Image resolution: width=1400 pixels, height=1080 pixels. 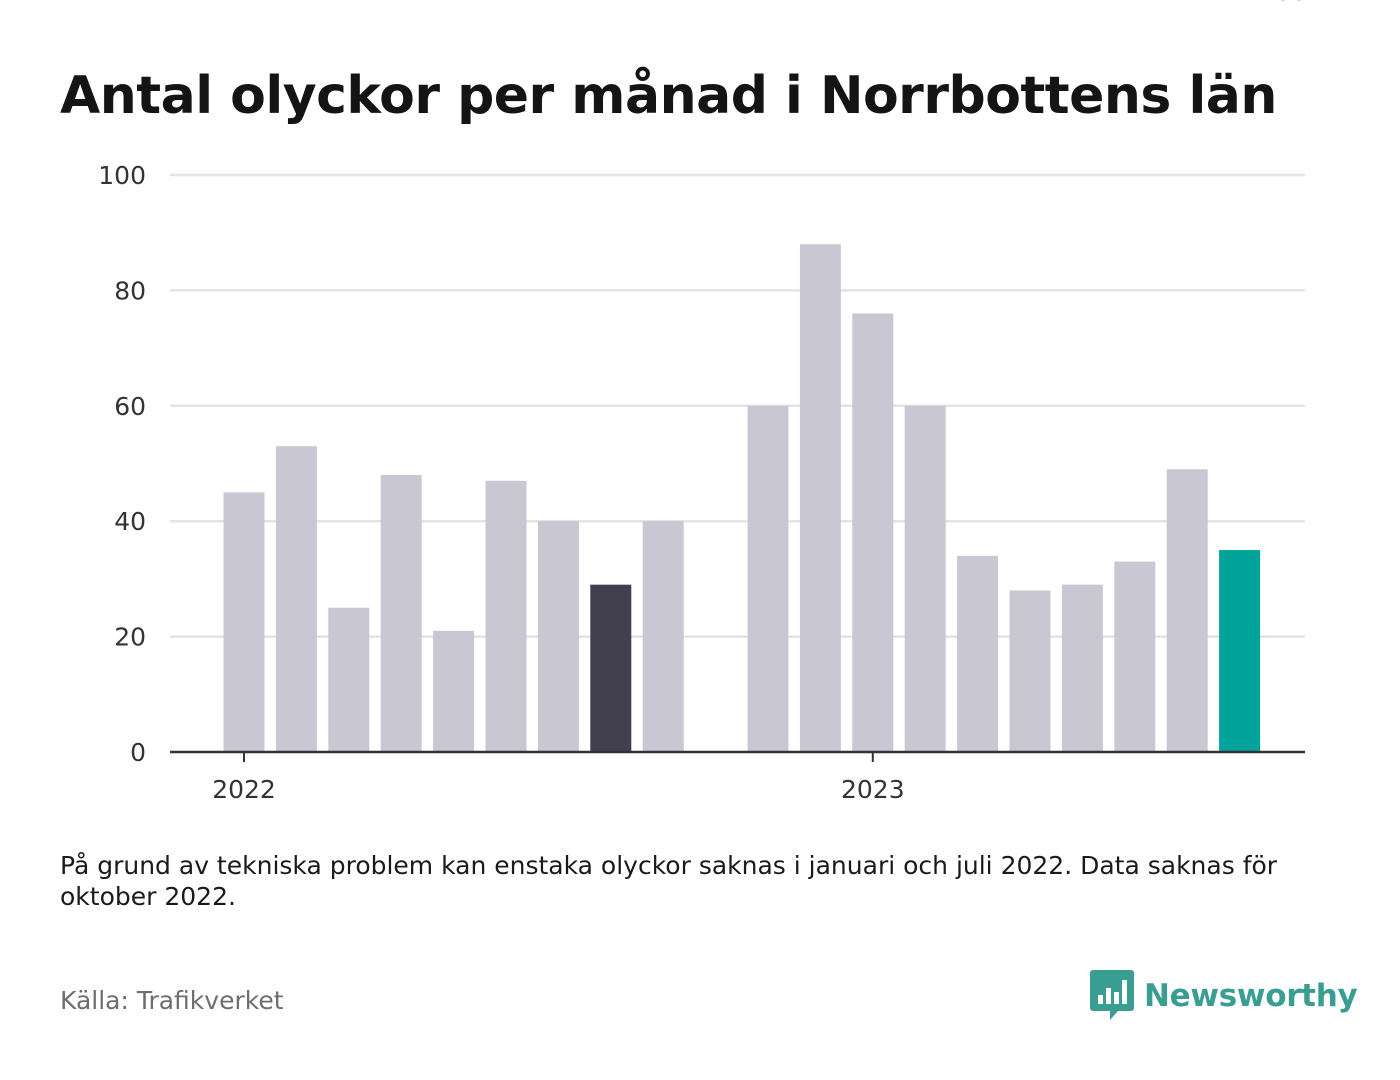 I want to click on y-tick-label: 80, so click(x=130, y=290).